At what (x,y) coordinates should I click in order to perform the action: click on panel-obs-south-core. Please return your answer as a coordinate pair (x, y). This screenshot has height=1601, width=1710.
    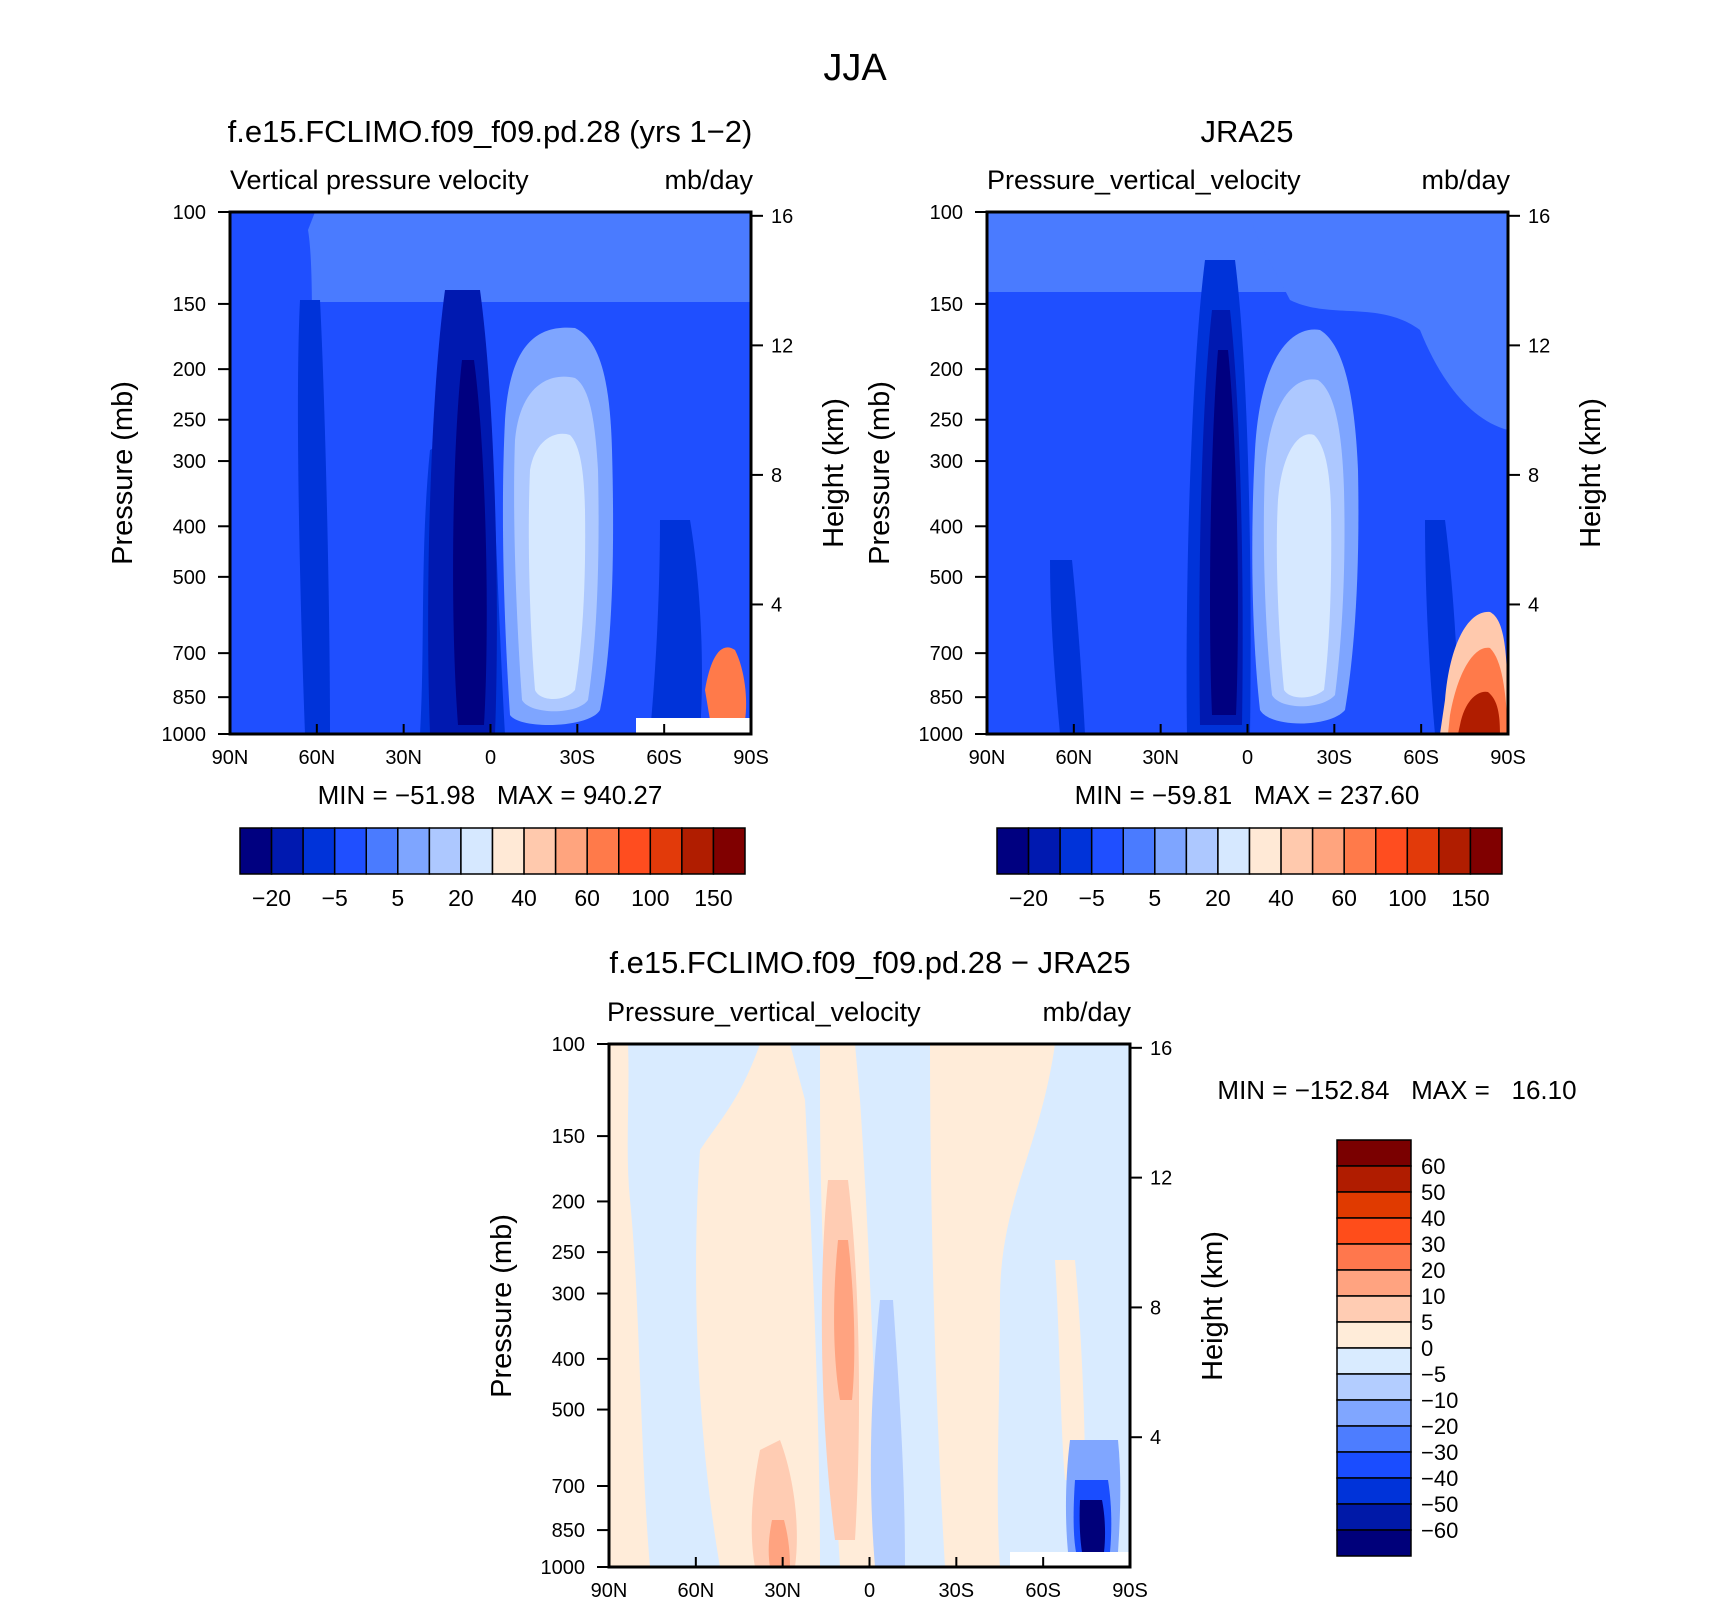
    Looking at the image, I should click on (1479, 712).